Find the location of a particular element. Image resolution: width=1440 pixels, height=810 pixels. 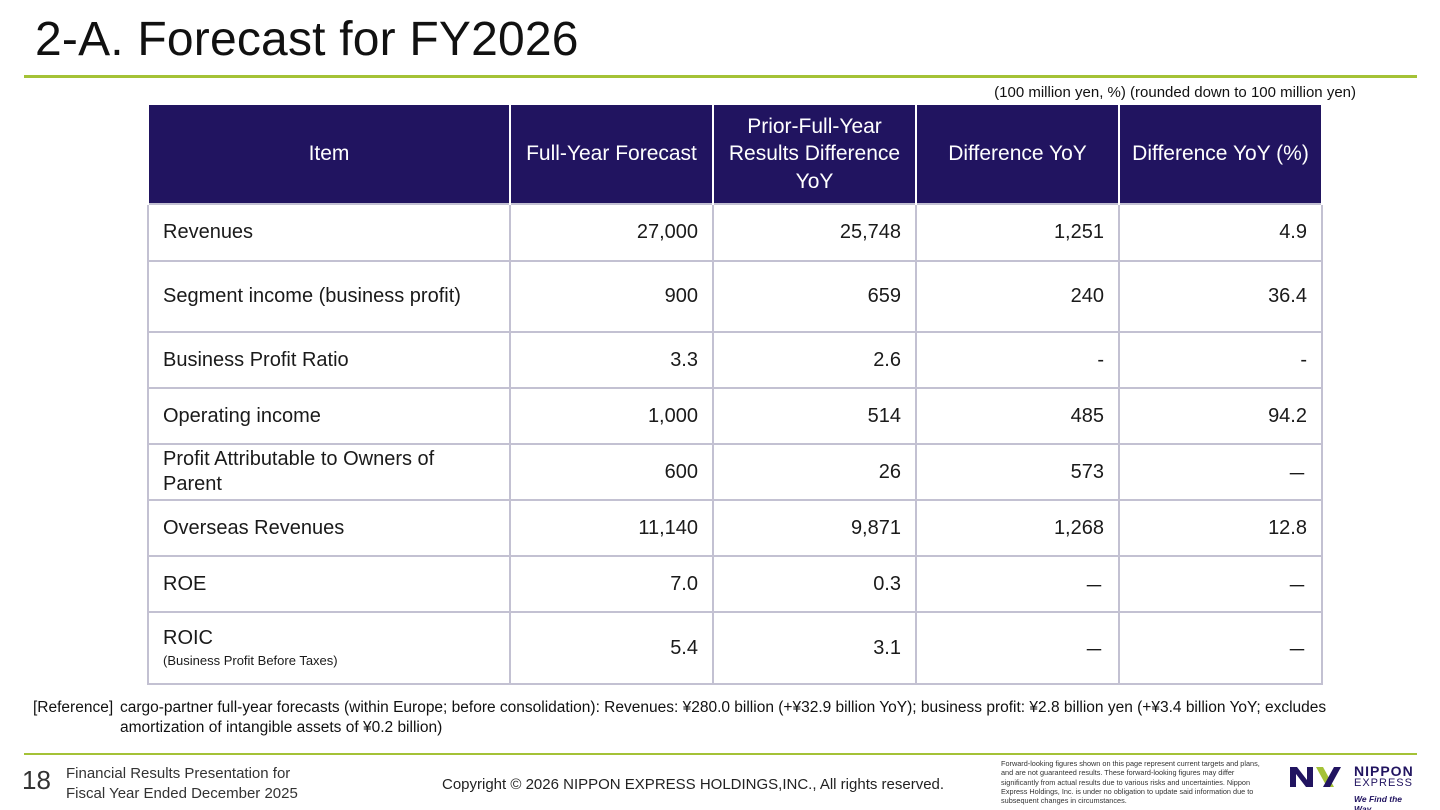

column-header-prior-year-results: Prior-Full-Year Results Difference YoY is located at coordinates (814, 154).